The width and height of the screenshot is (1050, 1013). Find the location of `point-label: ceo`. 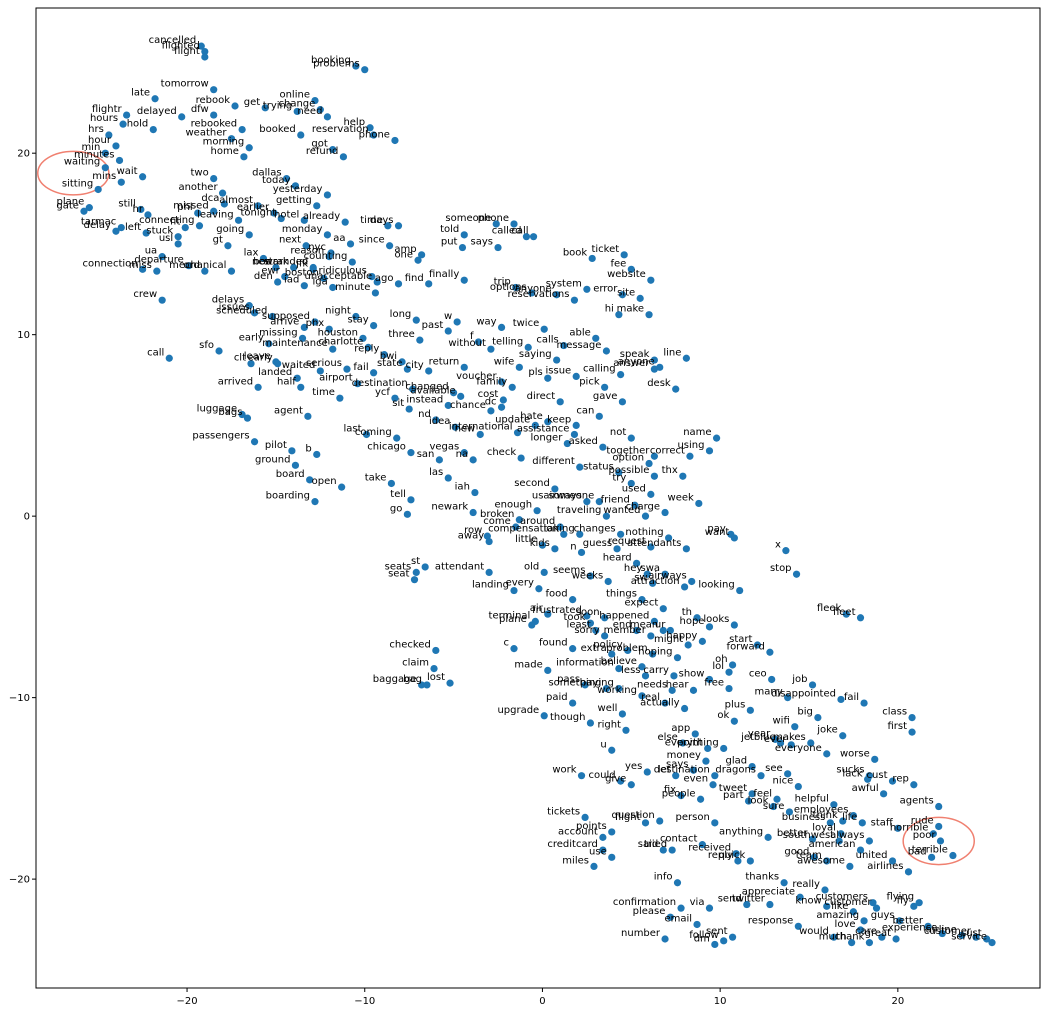

point-label: ceo is located at coordinates (758, 673).